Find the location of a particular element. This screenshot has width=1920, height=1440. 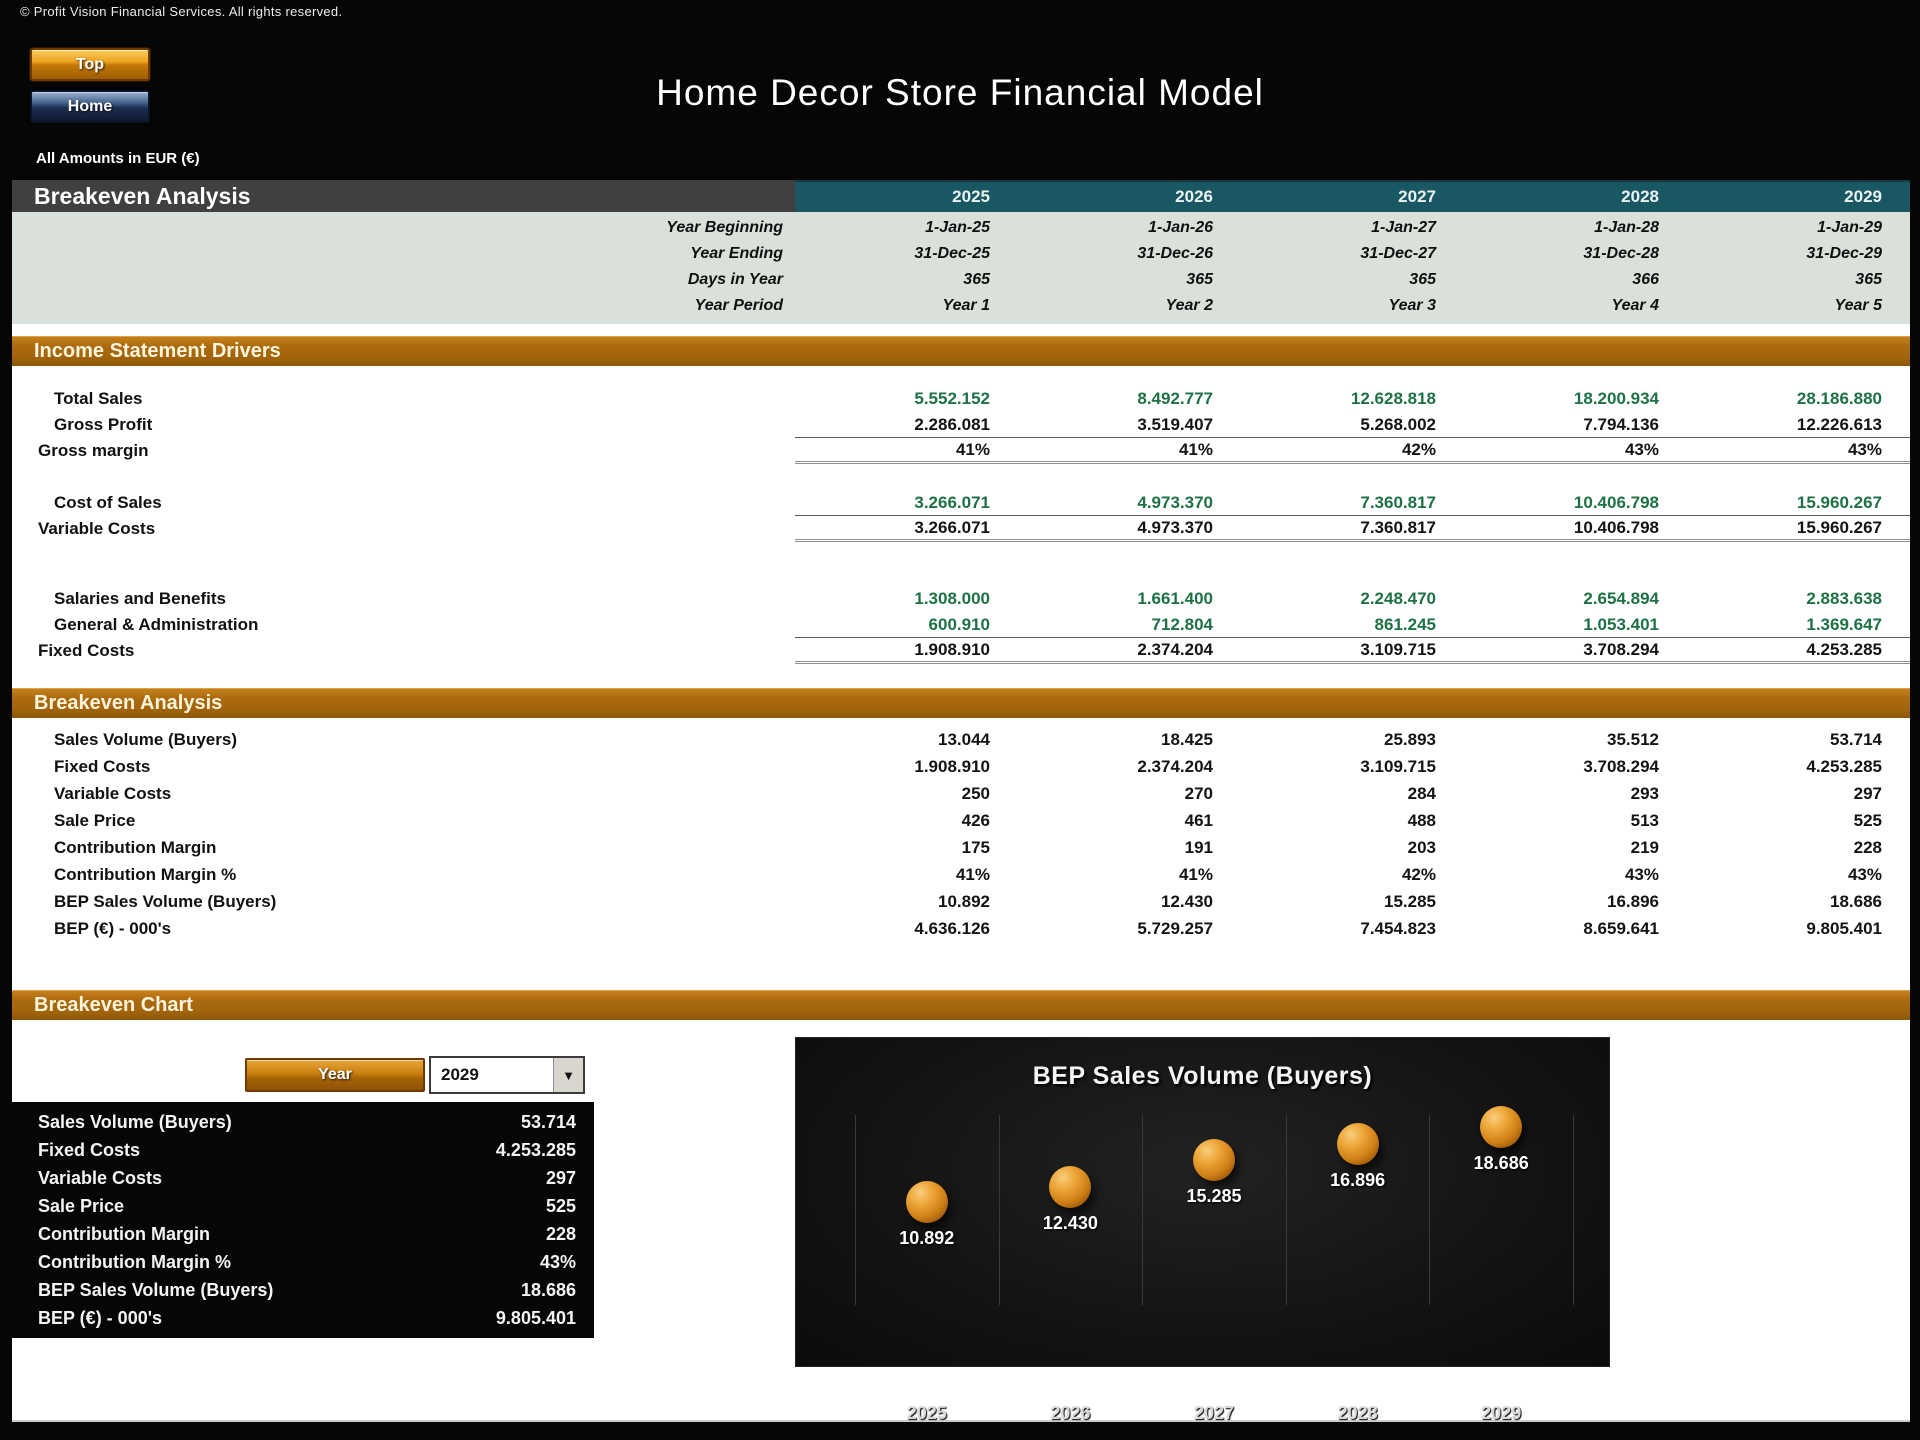

row-value: 15.960.267 is located at coordinates (1798, 503).